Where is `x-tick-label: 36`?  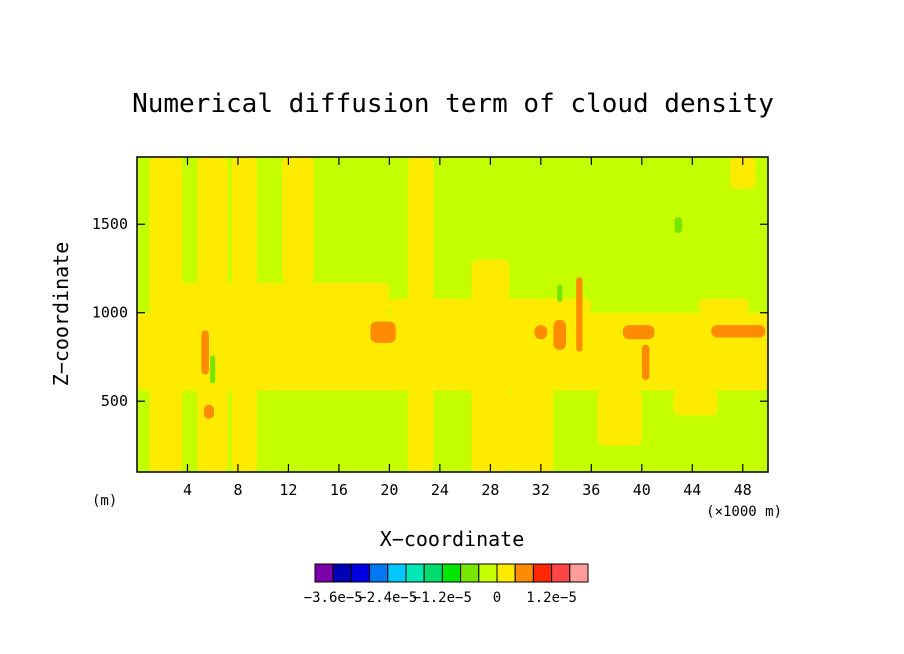
x-tick-label: 36 is located at coordinates (591, 490).